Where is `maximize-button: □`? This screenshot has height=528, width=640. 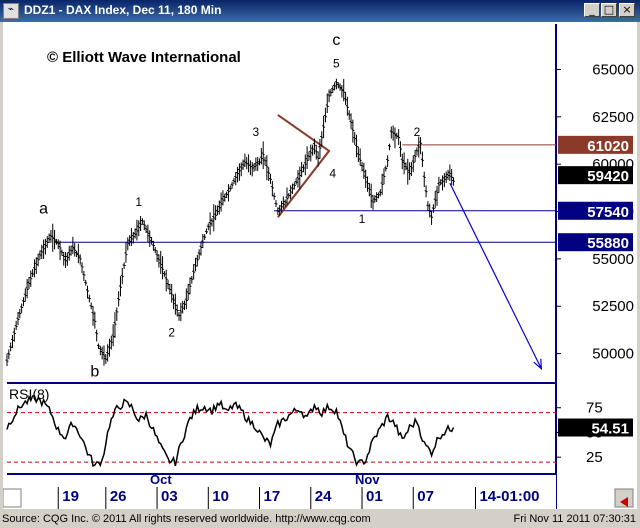 maximize-button: □ is located at coordinates (609, 10).